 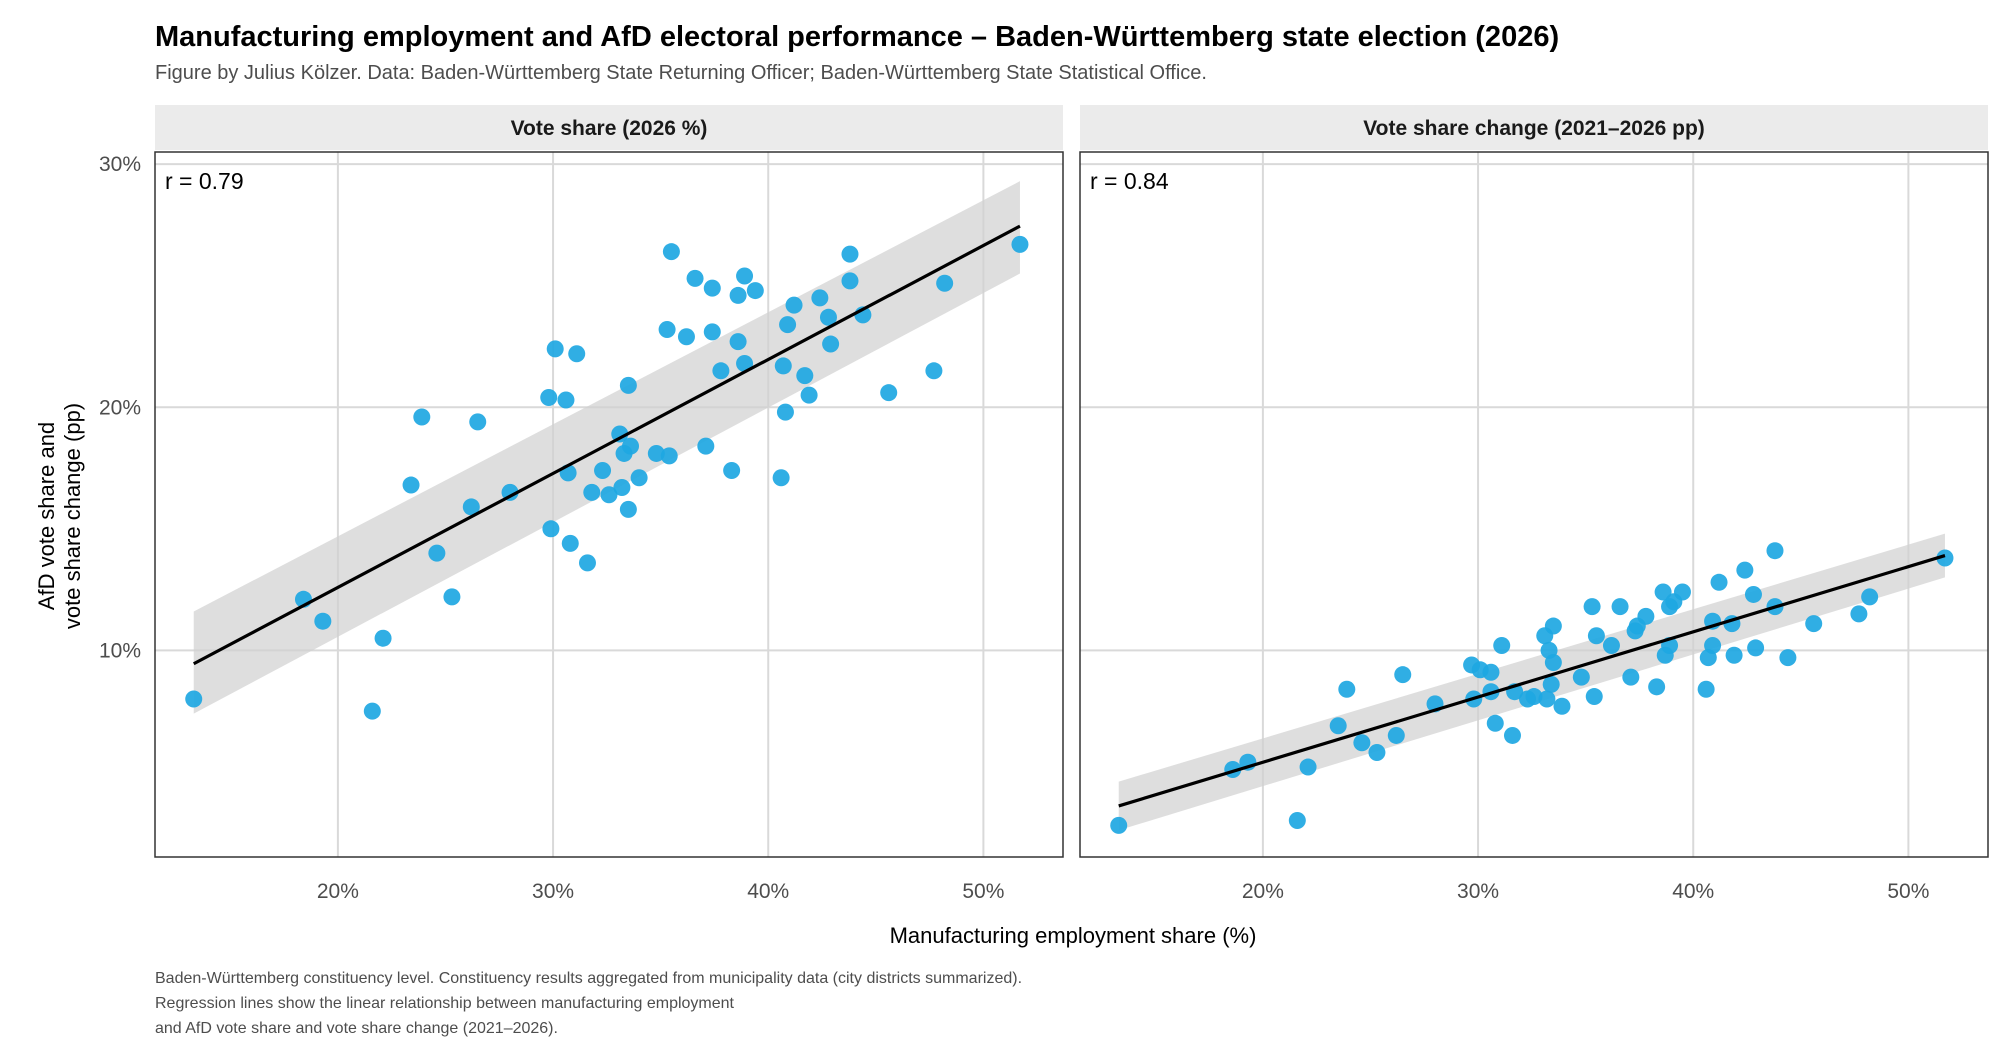 What do you see at coordinates (120, 650) in the screenshot?
I see `y-tick-label: 10%` at bounding box center [120, 650].